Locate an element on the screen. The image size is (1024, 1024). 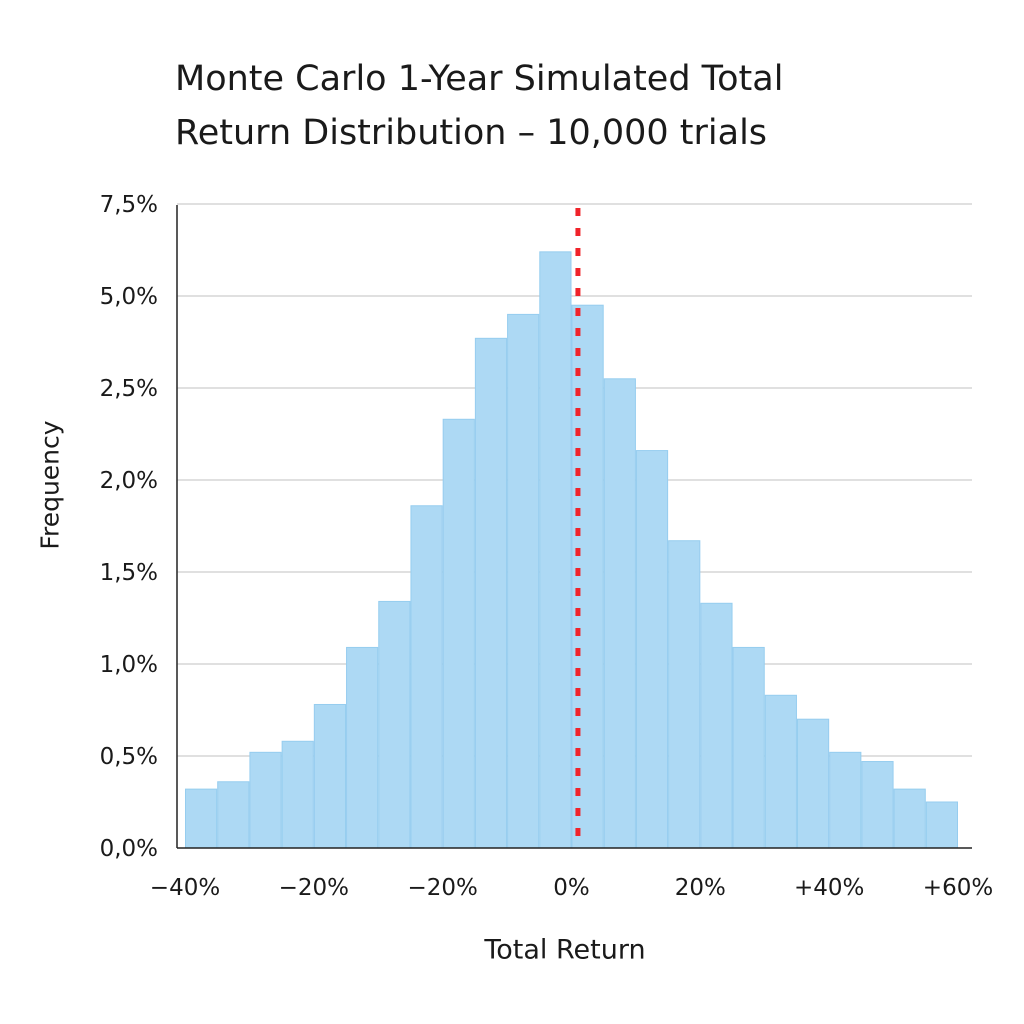
x-axis-label: Total Return is located at coordinates (565, 950).